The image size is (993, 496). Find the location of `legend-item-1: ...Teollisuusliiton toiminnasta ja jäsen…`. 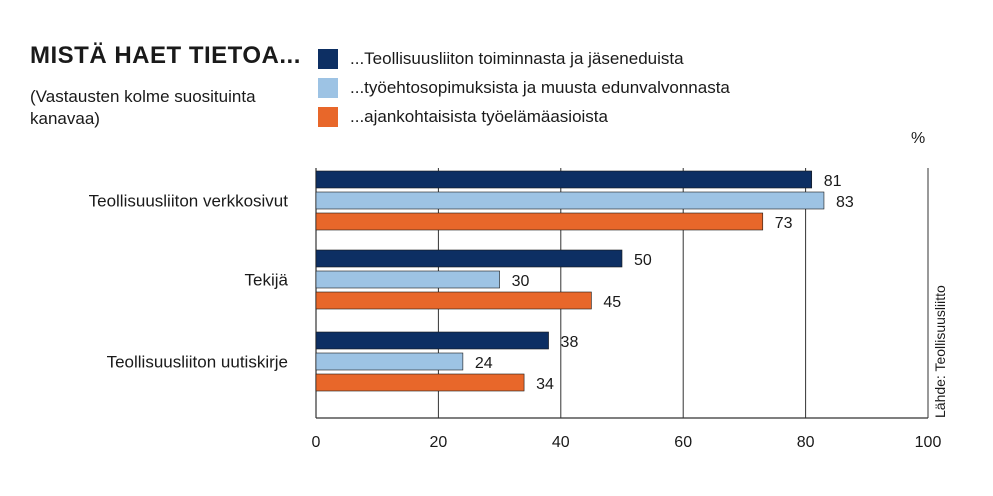

legend-item-1: ...Teollisuusliiton toiminnasta ja jäsen… is located at coordinates (524, 59).